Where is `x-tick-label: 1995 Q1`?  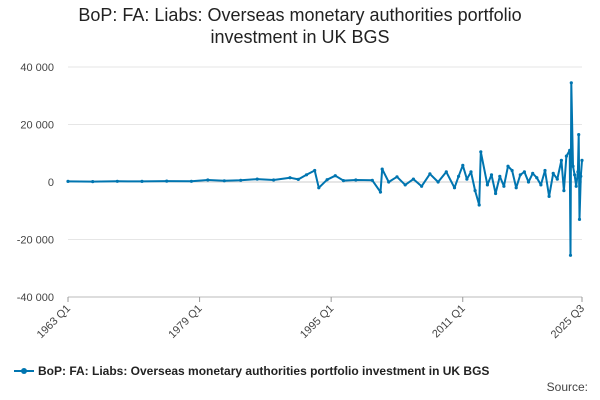
x-tick-label: 1995 Q1 is located at coordinates (317, 322).